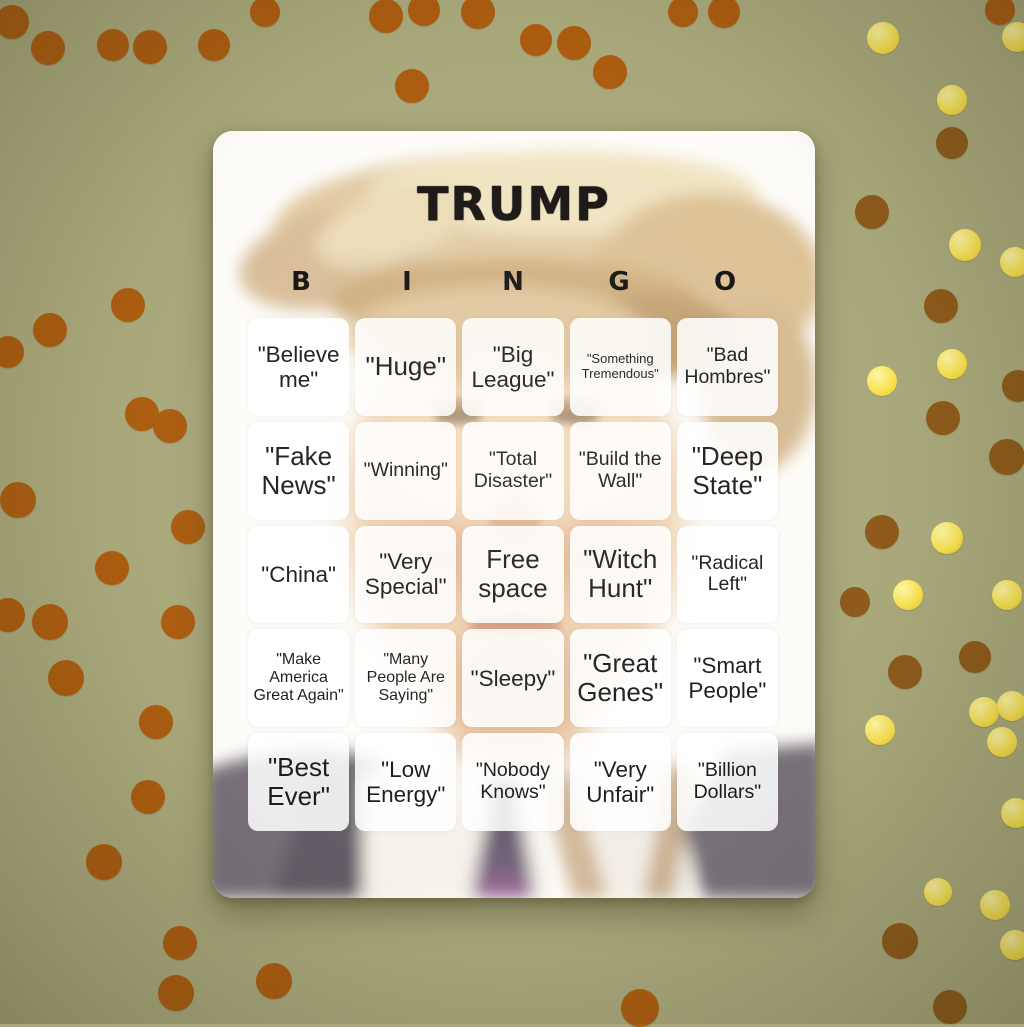 The width and height of the screenshot is (1024, 1027). Describe the element at coordinates (725, 282) in the screenshot. I see `bingo-letter-o: O` at that location.